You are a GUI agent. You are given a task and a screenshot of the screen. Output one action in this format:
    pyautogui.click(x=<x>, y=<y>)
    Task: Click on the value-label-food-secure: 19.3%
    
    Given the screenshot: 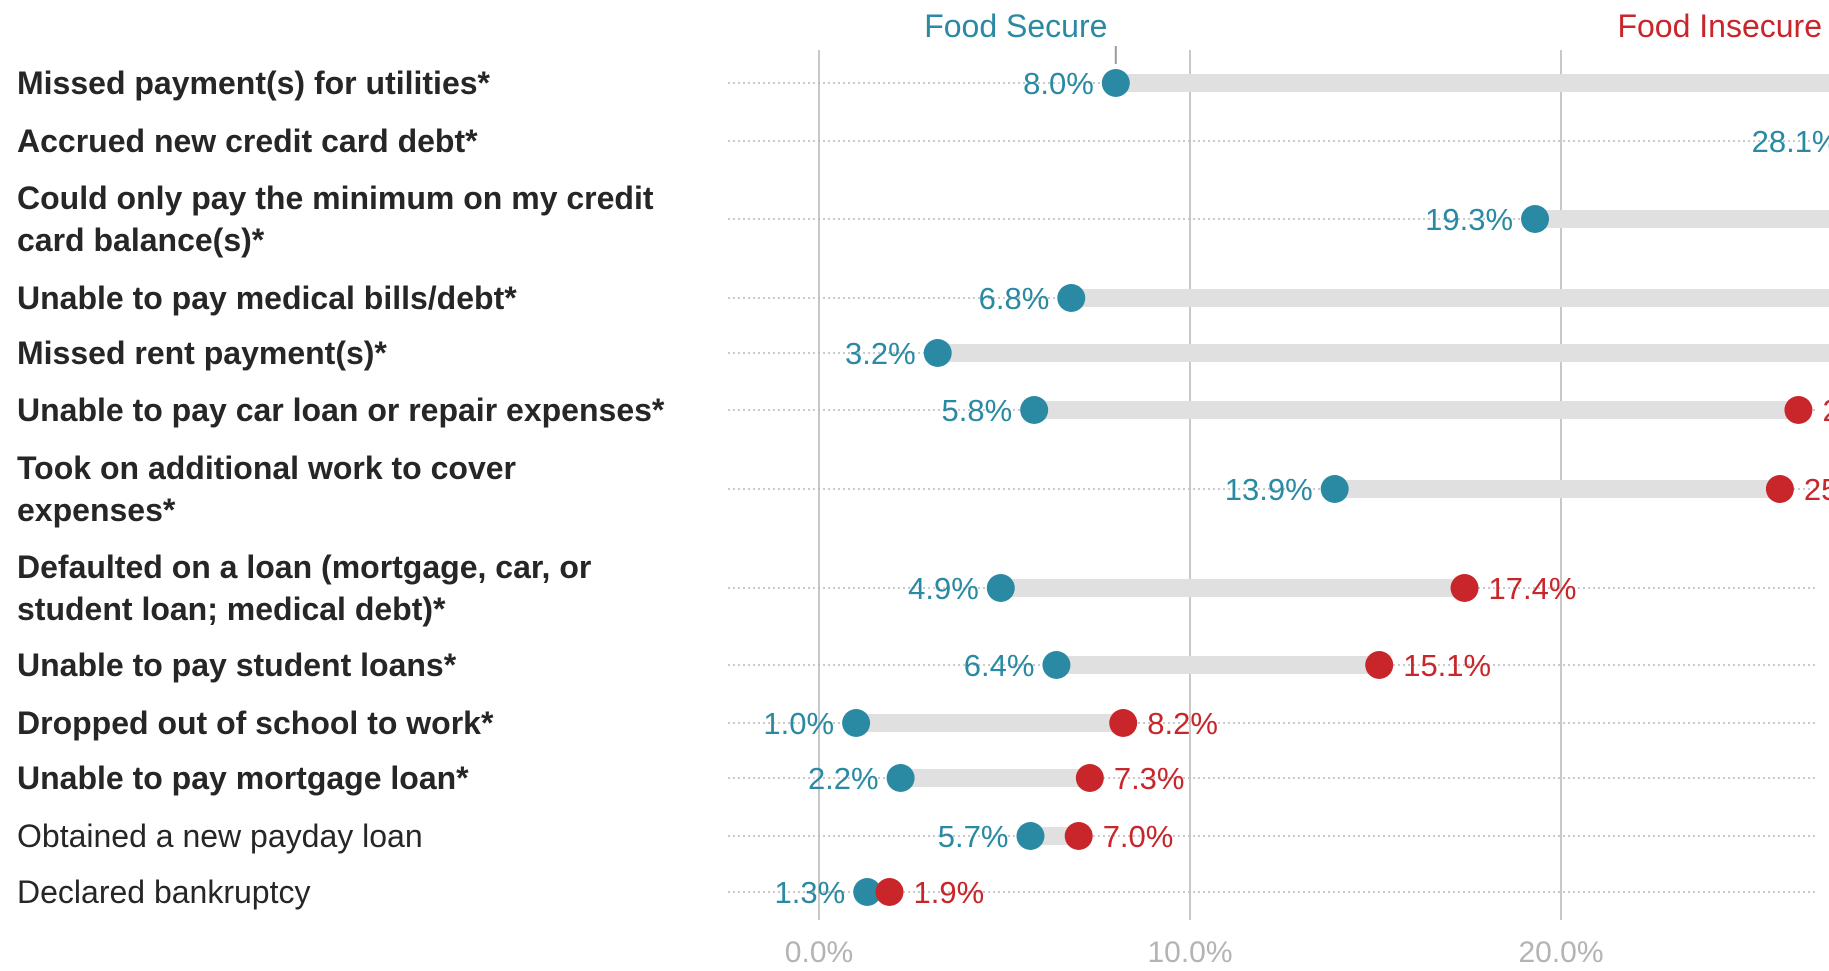 What is the action you would take?
    pyautogui.click(x=1469, y=219)
    